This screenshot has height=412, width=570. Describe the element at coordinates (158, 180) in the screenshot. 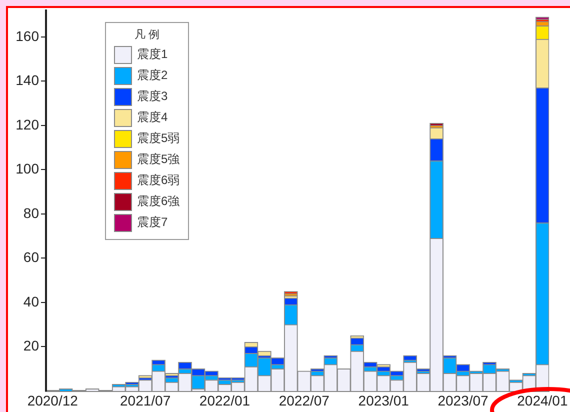

I see `legend-label: 震度6弱` at that location.